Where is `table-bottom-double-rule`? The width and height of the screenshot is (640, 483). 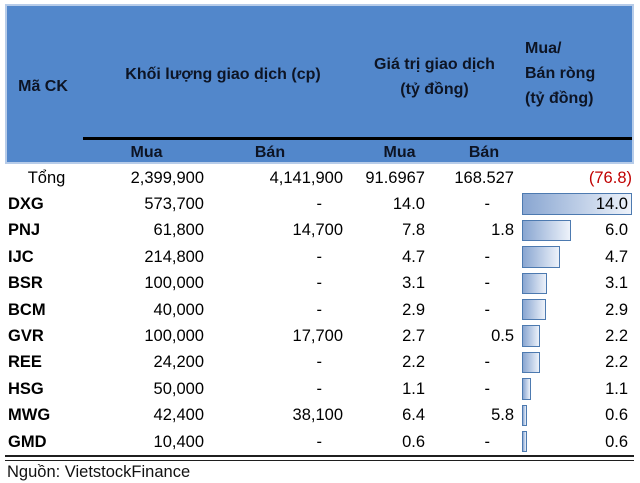
table-bottom-double-rule is located at coordinates (319, 458).